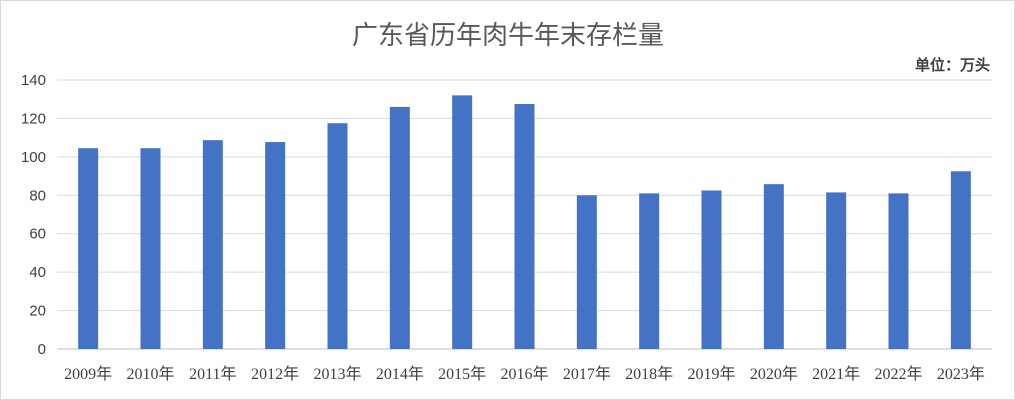  Describe the element at coordinates (37, 195) in the screenshot. I see `y-tick-label: 80` at that location.